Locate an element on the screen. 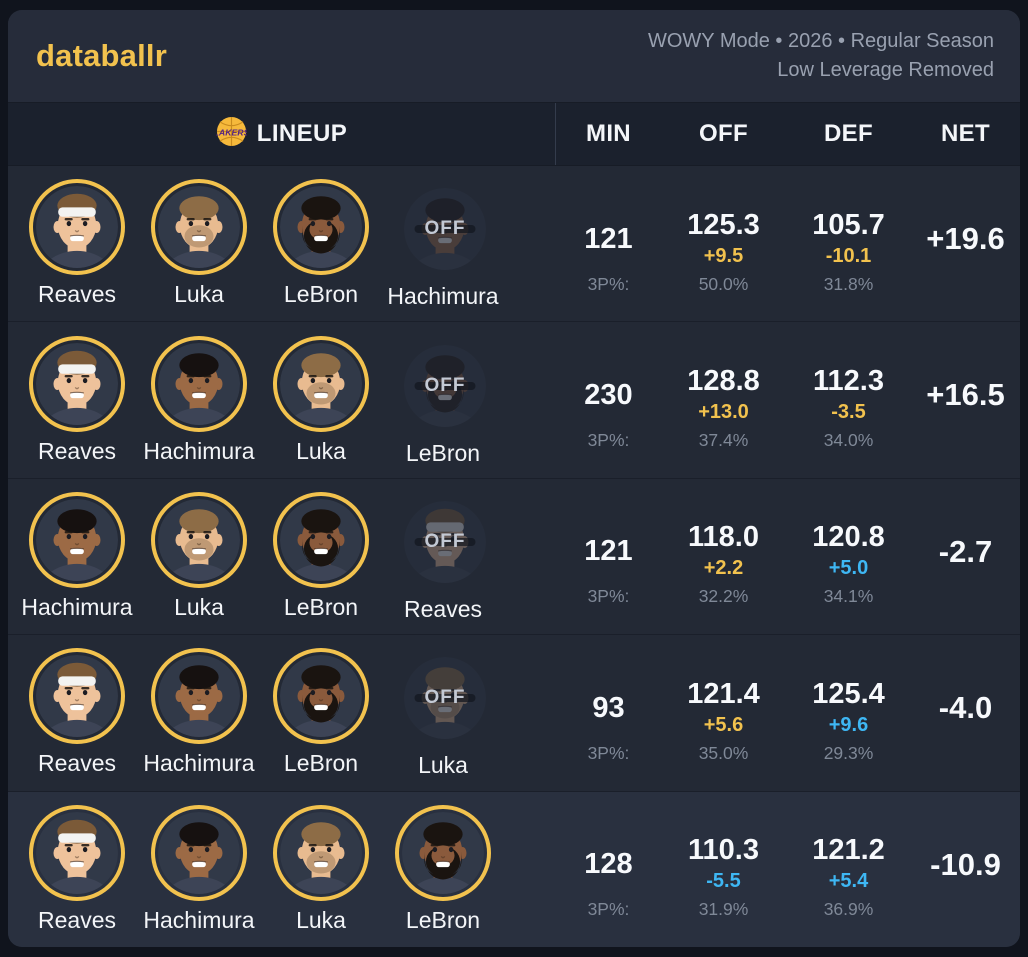 The height and width of the screenshot is (957, 1028). def-rating-delta: +9.6 is located at coordinates (848, 724).